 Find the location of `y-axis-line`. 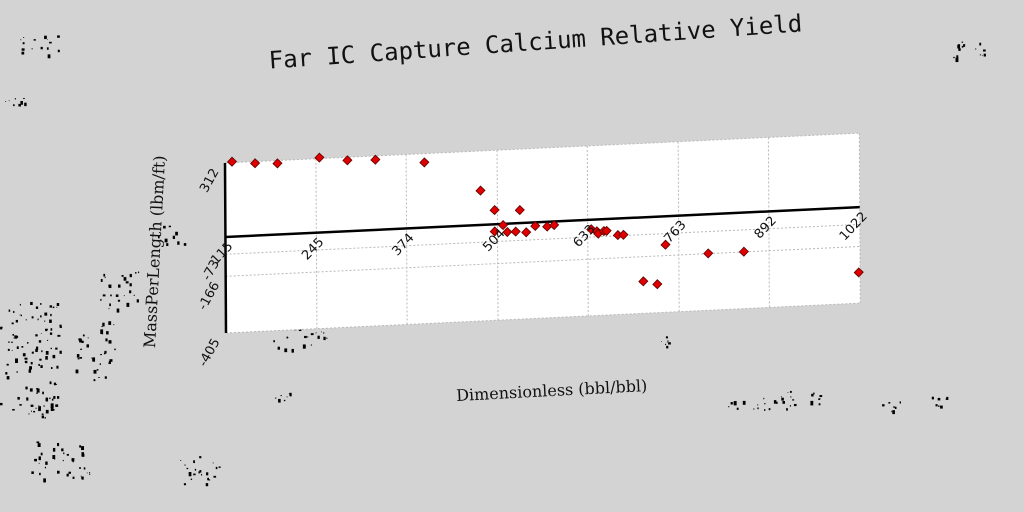

y-axis-line is located at coordinates (225, 248).